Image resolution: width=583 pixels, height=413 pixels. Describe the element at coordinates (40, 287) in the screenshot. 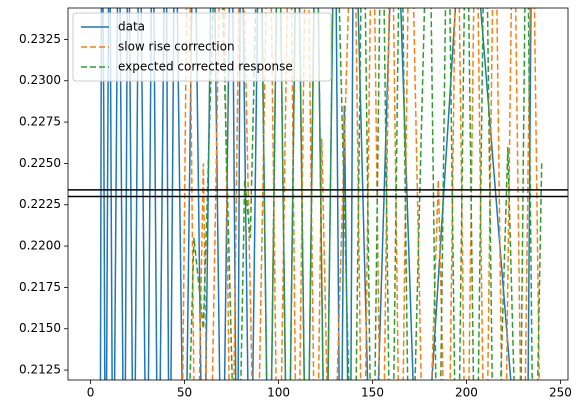

I see `y-tick-label: 0.2175` at that location.